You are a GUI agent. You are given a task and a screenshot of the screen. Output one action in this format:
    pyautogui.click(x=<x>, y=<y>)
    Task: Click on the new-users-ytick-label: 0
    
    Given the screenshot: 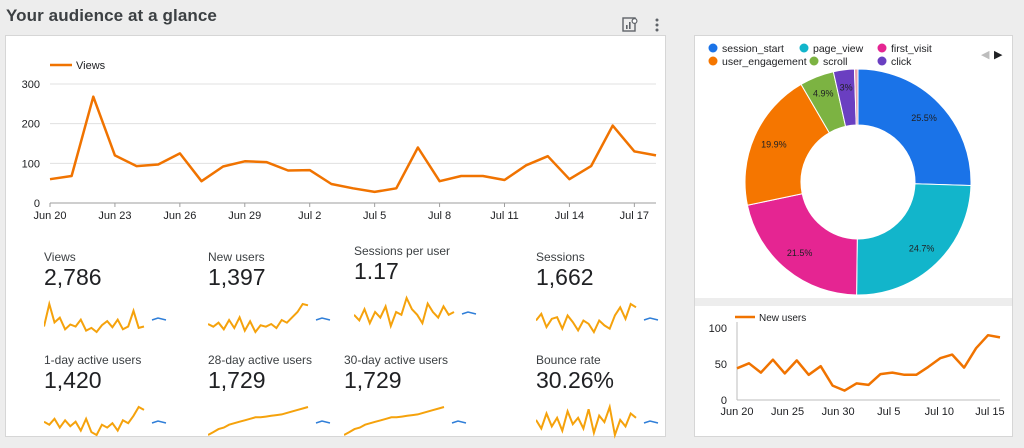 What is the action you would take?
    pyautogui.click(x=724, y=401)
    